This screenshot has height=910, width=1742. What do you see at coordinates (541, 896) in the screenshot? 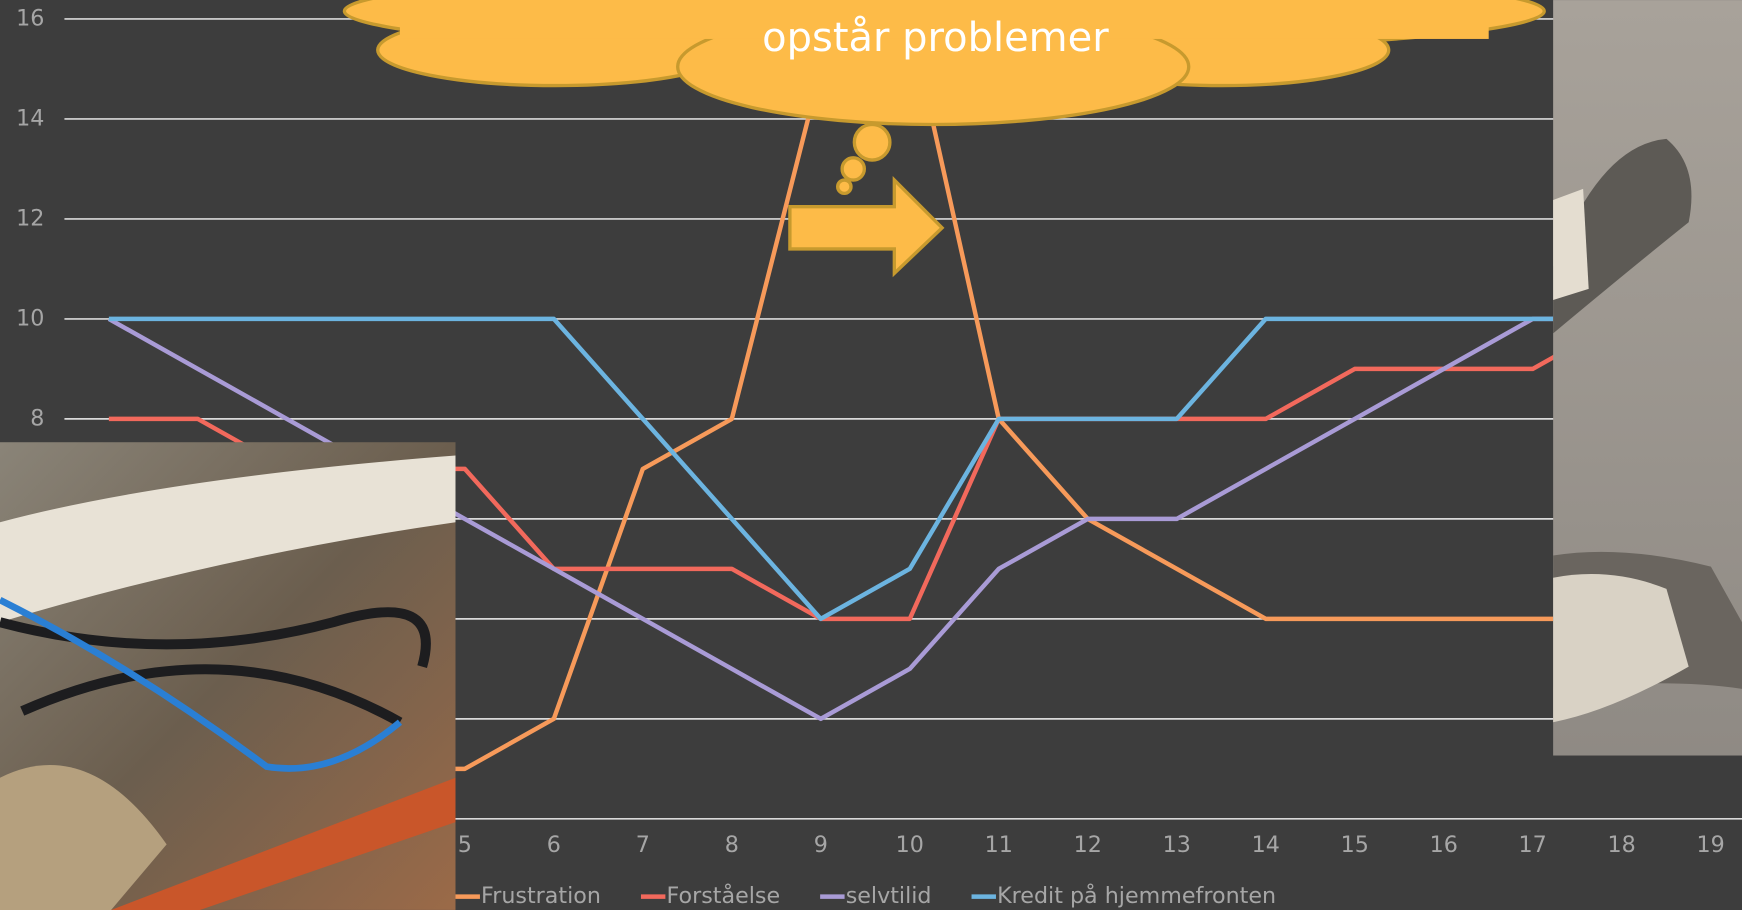
I see `legend-label: Frustration` at bounding box center [541, 896].